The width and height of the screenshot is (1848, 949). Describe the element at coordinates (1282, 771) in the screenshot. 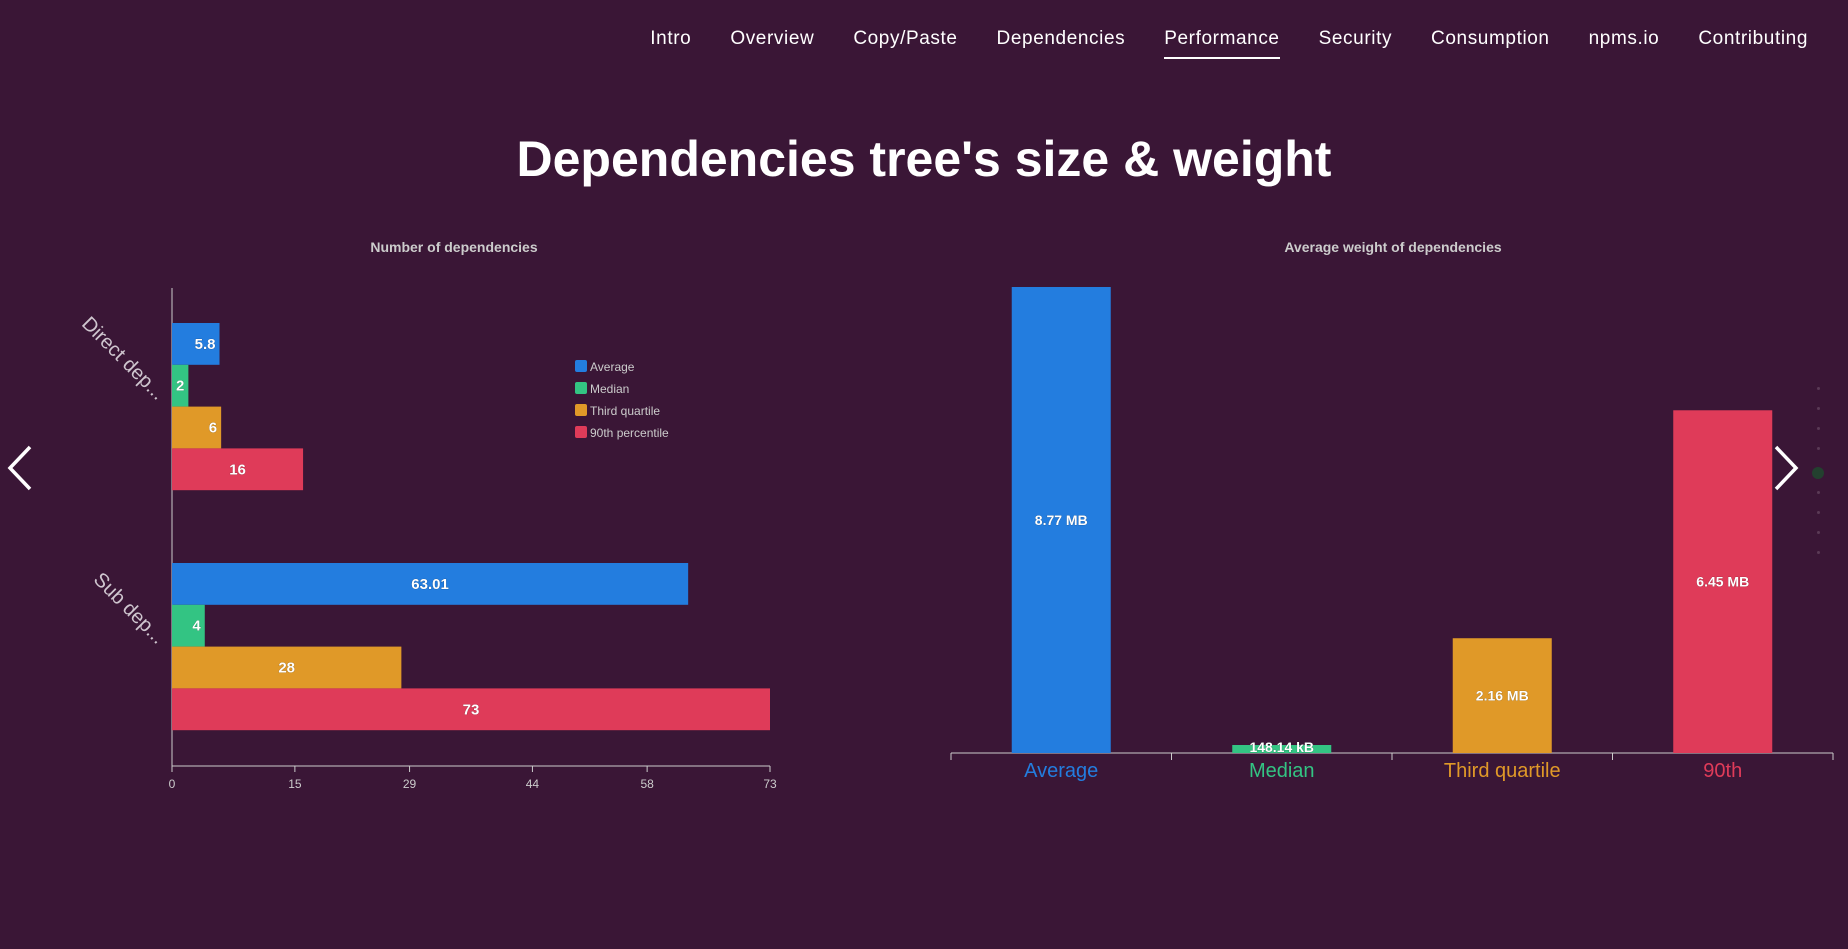

I see `category-label: Median` at that location.